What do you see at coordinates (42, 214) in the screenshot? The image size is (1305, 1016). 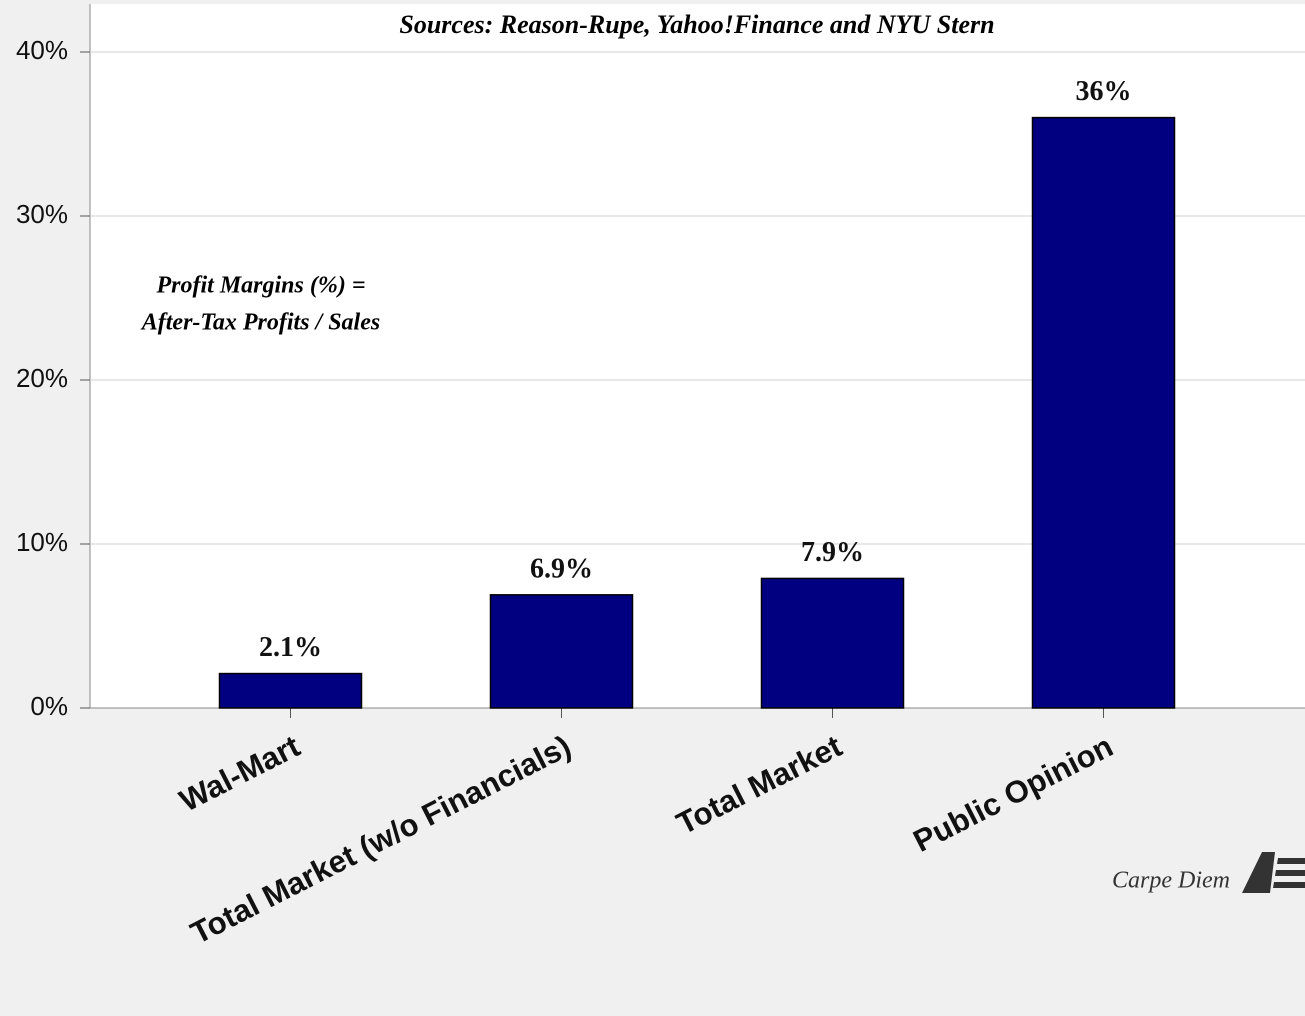 I see `y-tick-label: 30%` at bounding box center [42, 214].